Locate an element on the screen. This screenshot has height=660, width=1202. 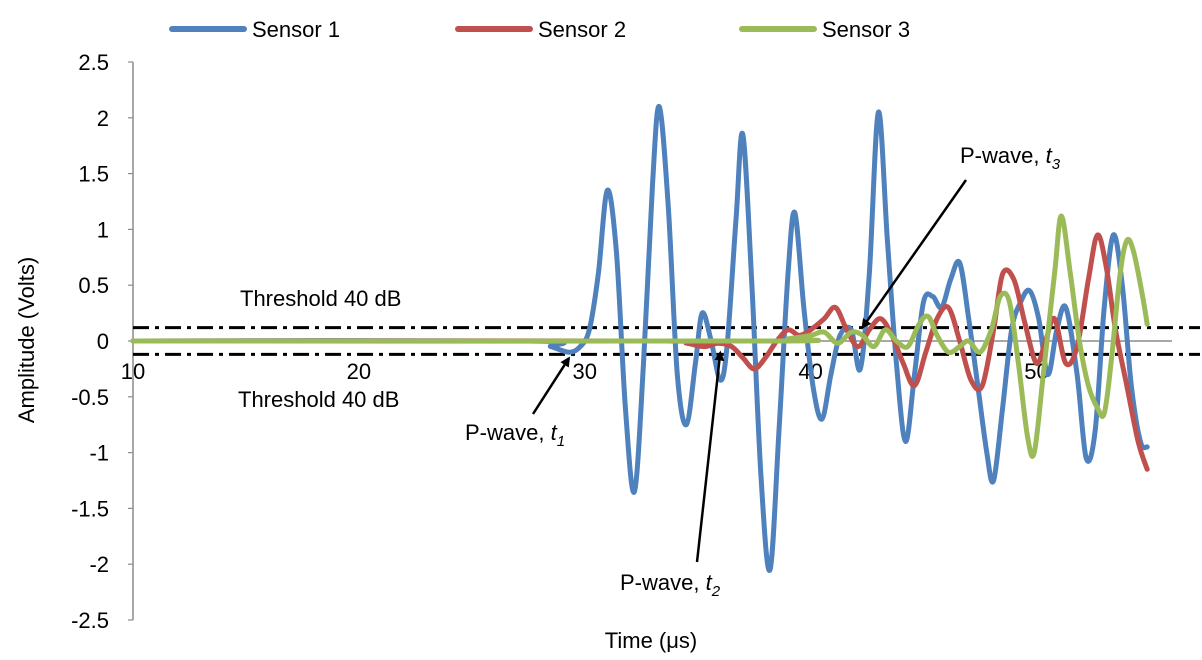
annotation-label: P-wave, t2 is located at coordinates (670, 585).